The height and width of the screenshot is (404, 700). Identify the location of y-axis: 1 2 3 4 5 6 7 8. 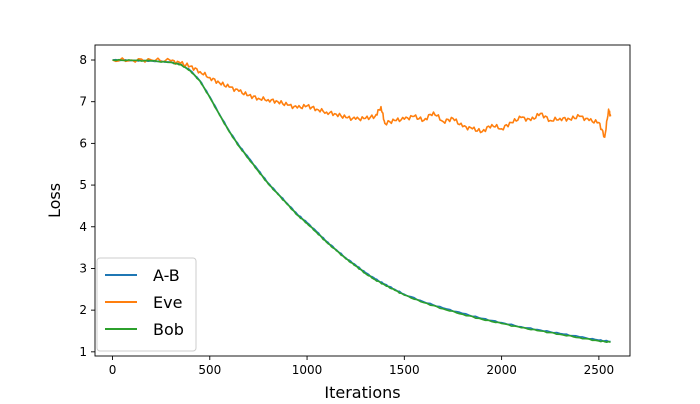
(87, 206).